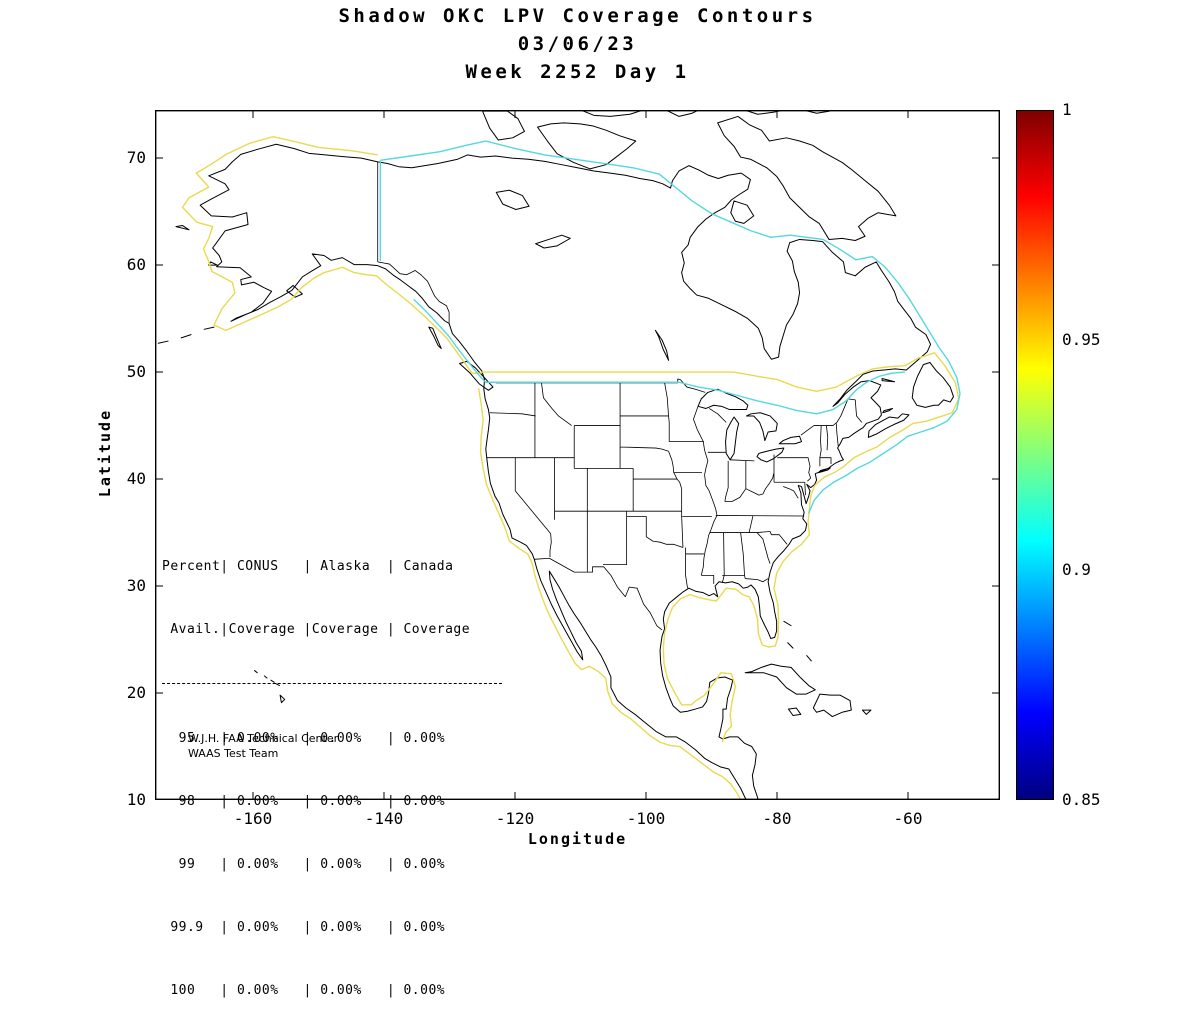 The width and height of the screenshot is (1200, 1022). Describe the element at coordinates (304, 864) in the screenshot. I see `coverage-table-row: 99 | 0.00% | 0.00% | 0.00%` at that location.